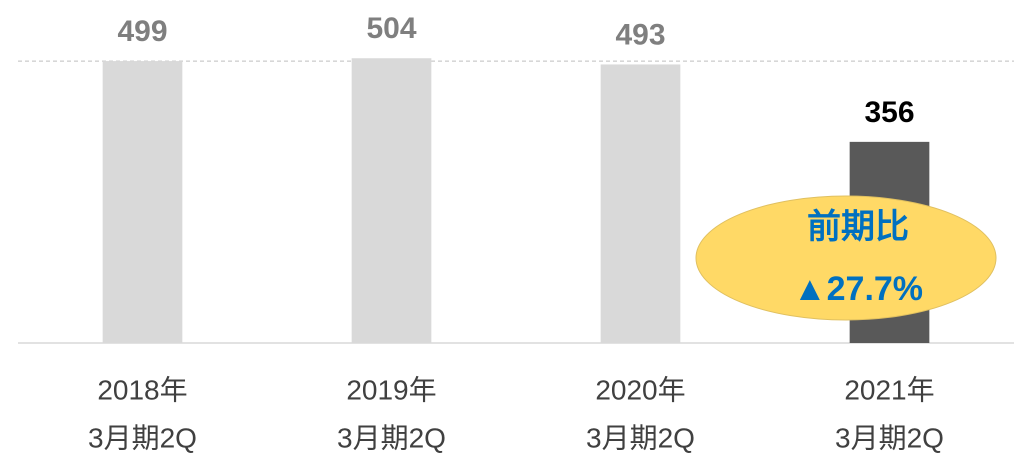 This screenshot has width=1032, height=462. Describe the element at coordinates (846, 258) in the screenshot. I see `annotation-bubble` at that location.